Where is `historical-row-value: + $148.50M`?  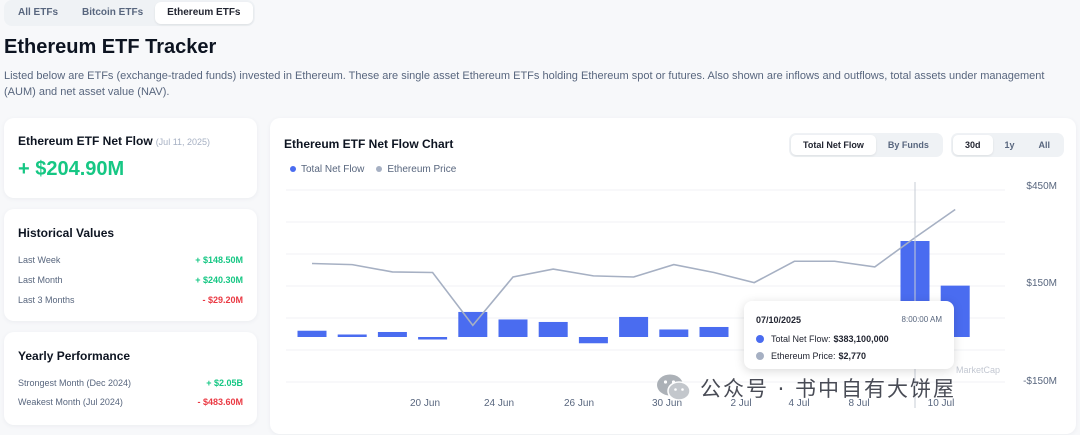
historical-row-value: + $148.50M is located at coordinates (219, 260).